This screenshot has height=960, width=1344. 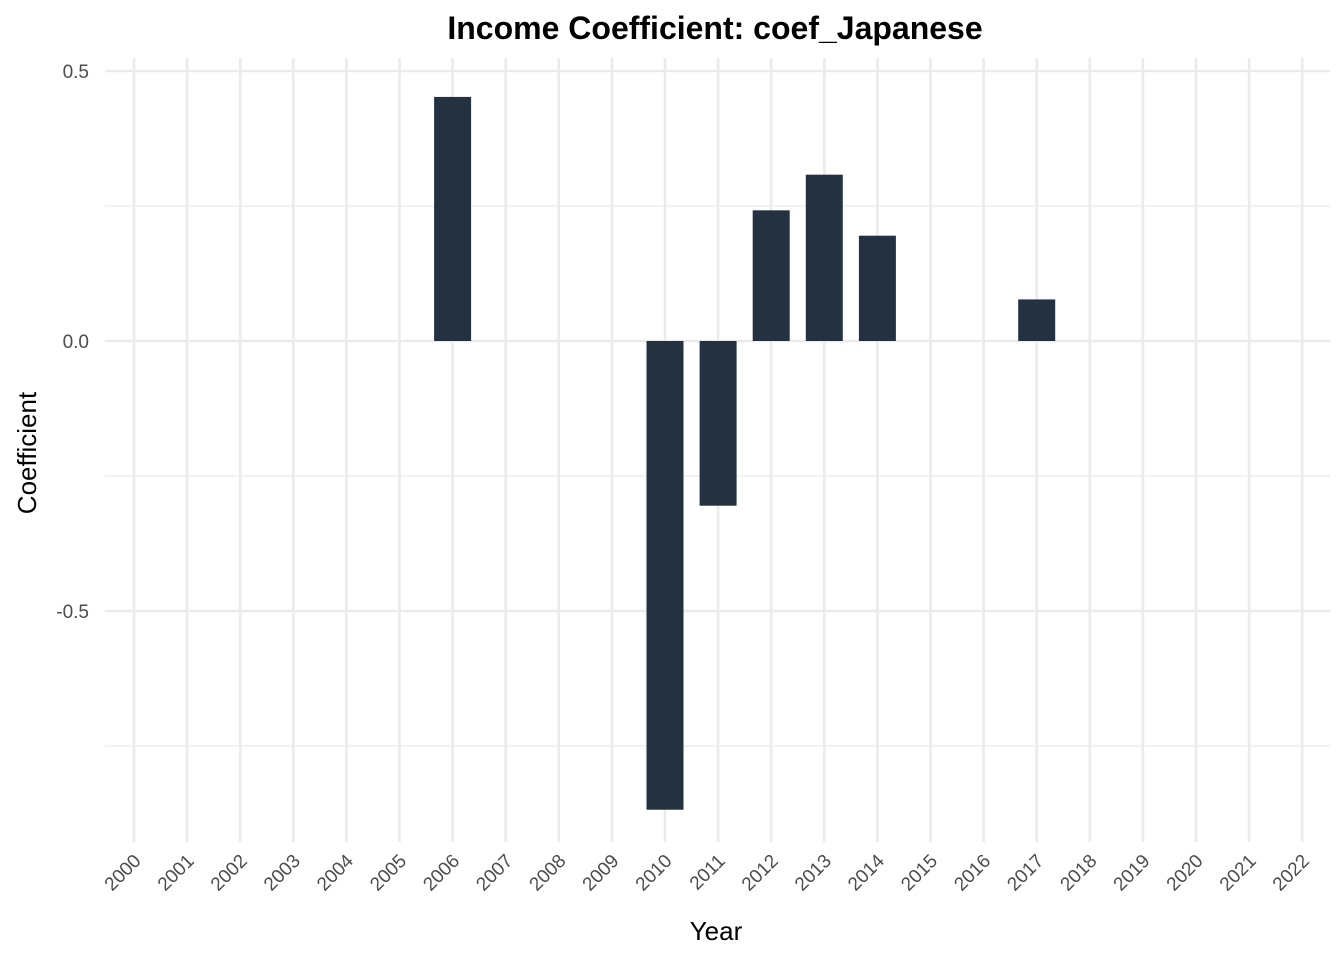 What do you see at coordinates (877, 288) in the screenshot?
I see `bar-2014` at bounding box center [877, 288].